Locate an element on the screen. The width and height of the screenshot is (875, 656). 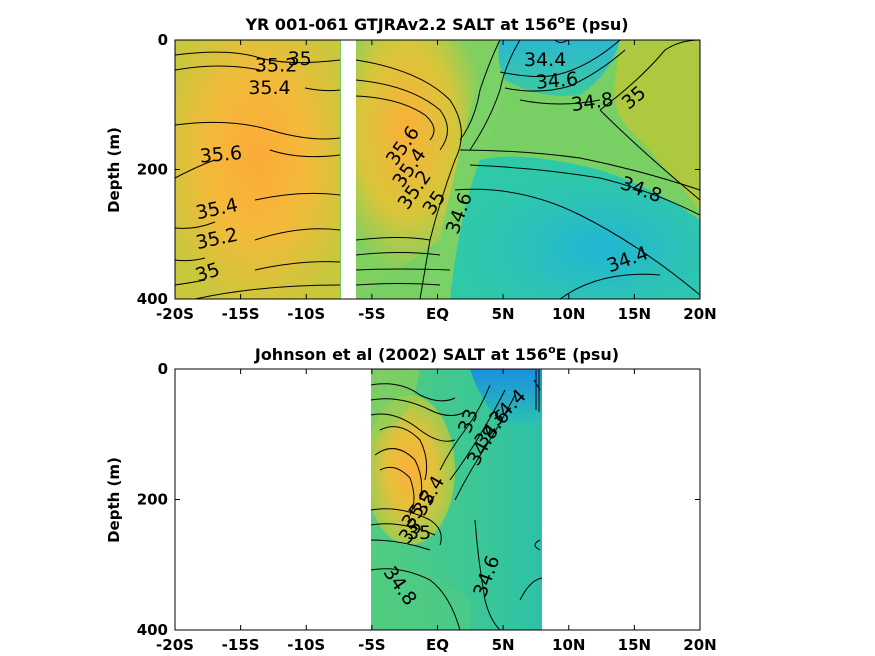
bottom-contour-lines is located at coordinates (456, 500).